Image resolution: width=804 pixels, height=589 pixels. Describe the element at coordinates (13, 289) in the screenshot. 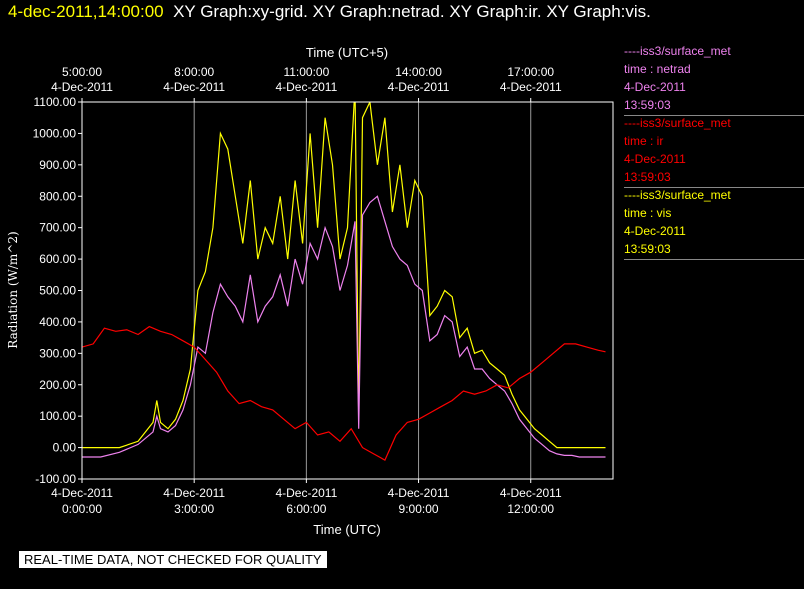

I see `y-axis-title: Radiation (W/m^2)` at that location.